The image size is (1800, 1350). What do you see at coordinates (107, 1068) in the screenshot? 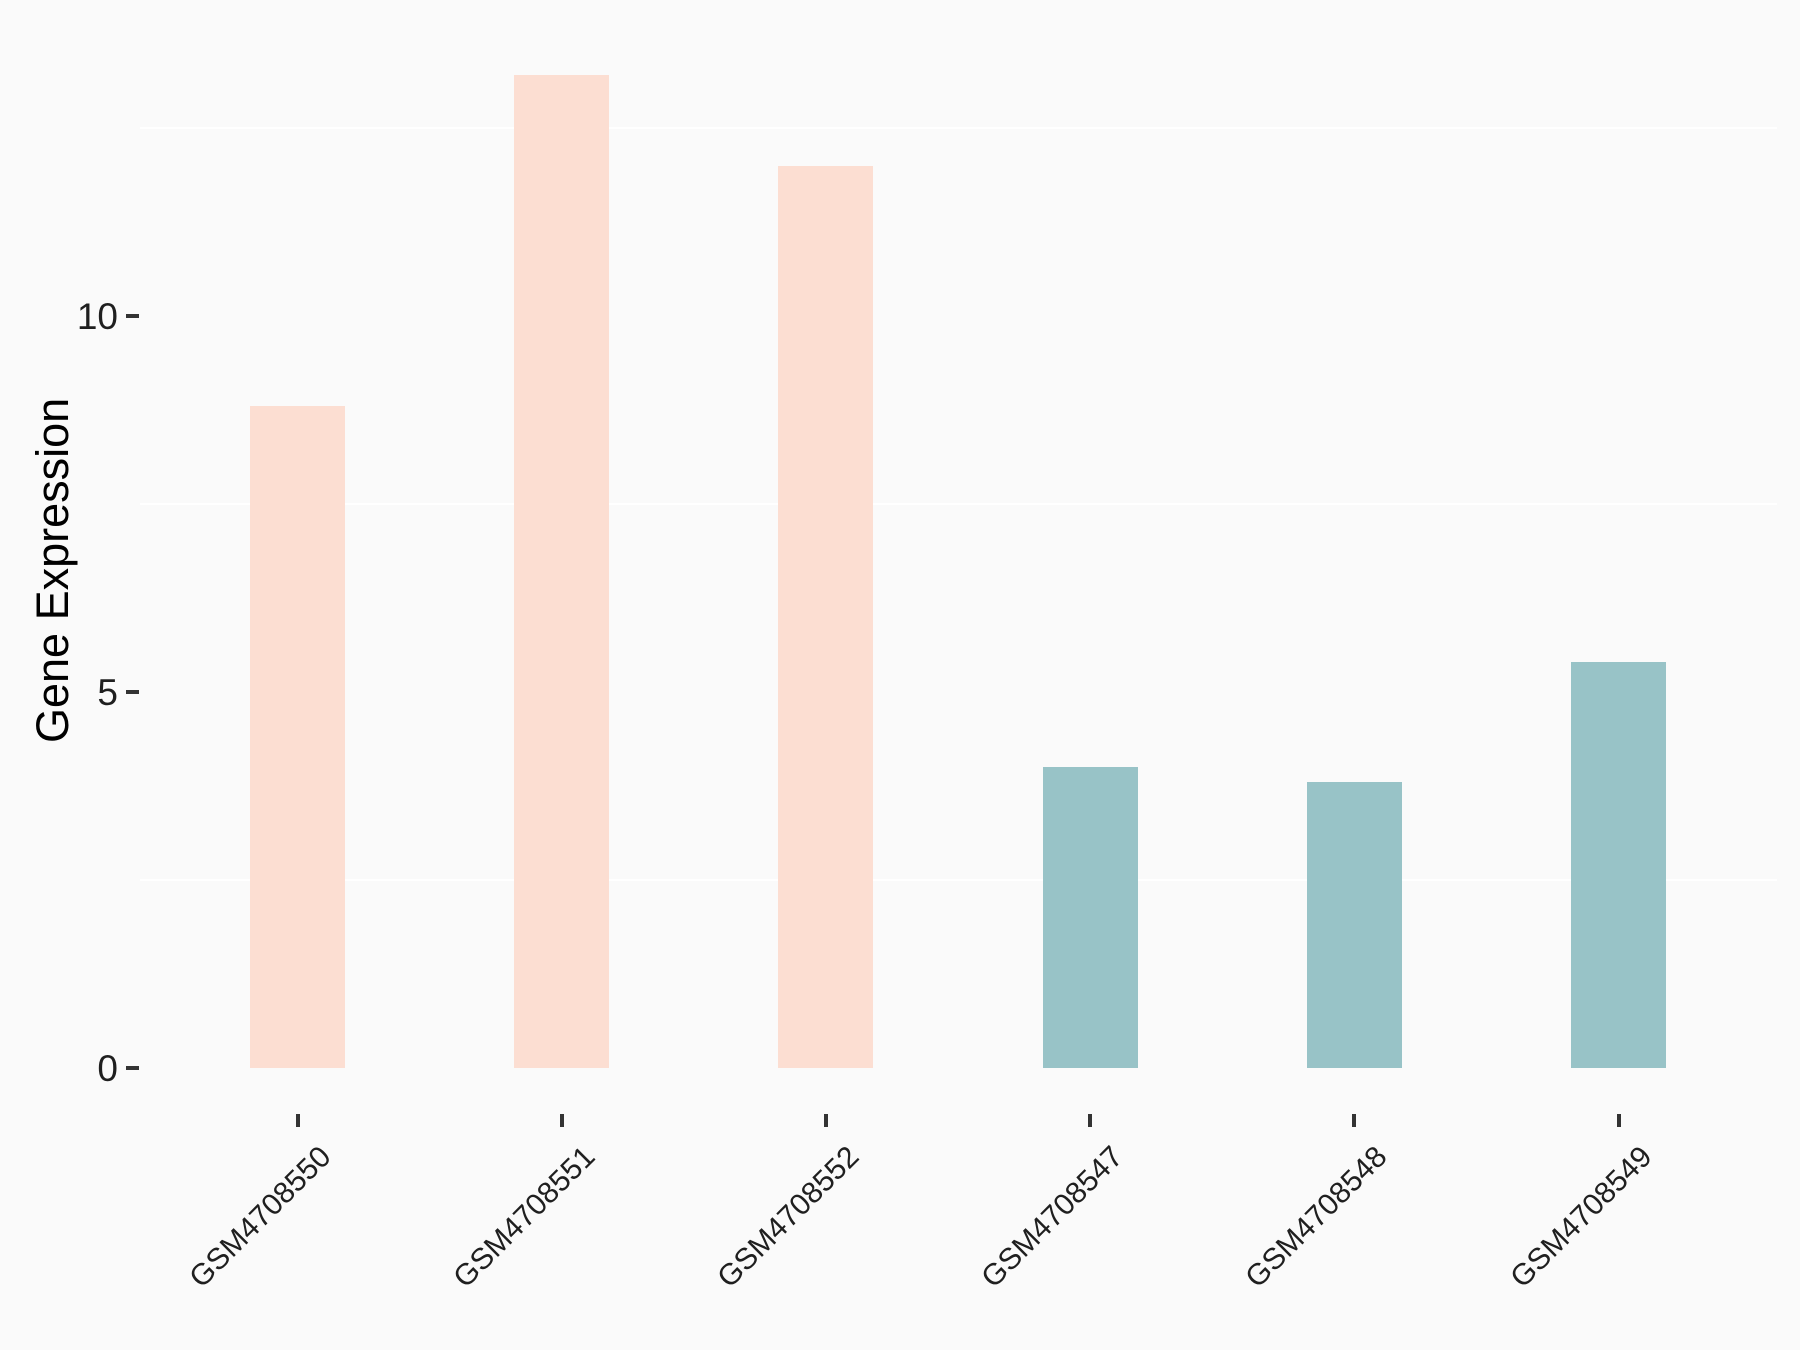
I see `y-tick-label: 0` at bounding box center [107, 1068].